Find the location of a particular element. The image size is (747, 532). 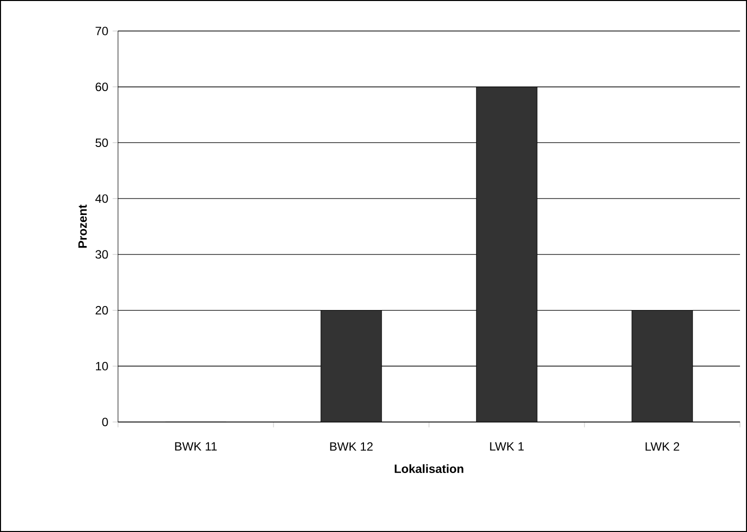

x-axis-title: Lokalisation is located at coordinates (429, 469).